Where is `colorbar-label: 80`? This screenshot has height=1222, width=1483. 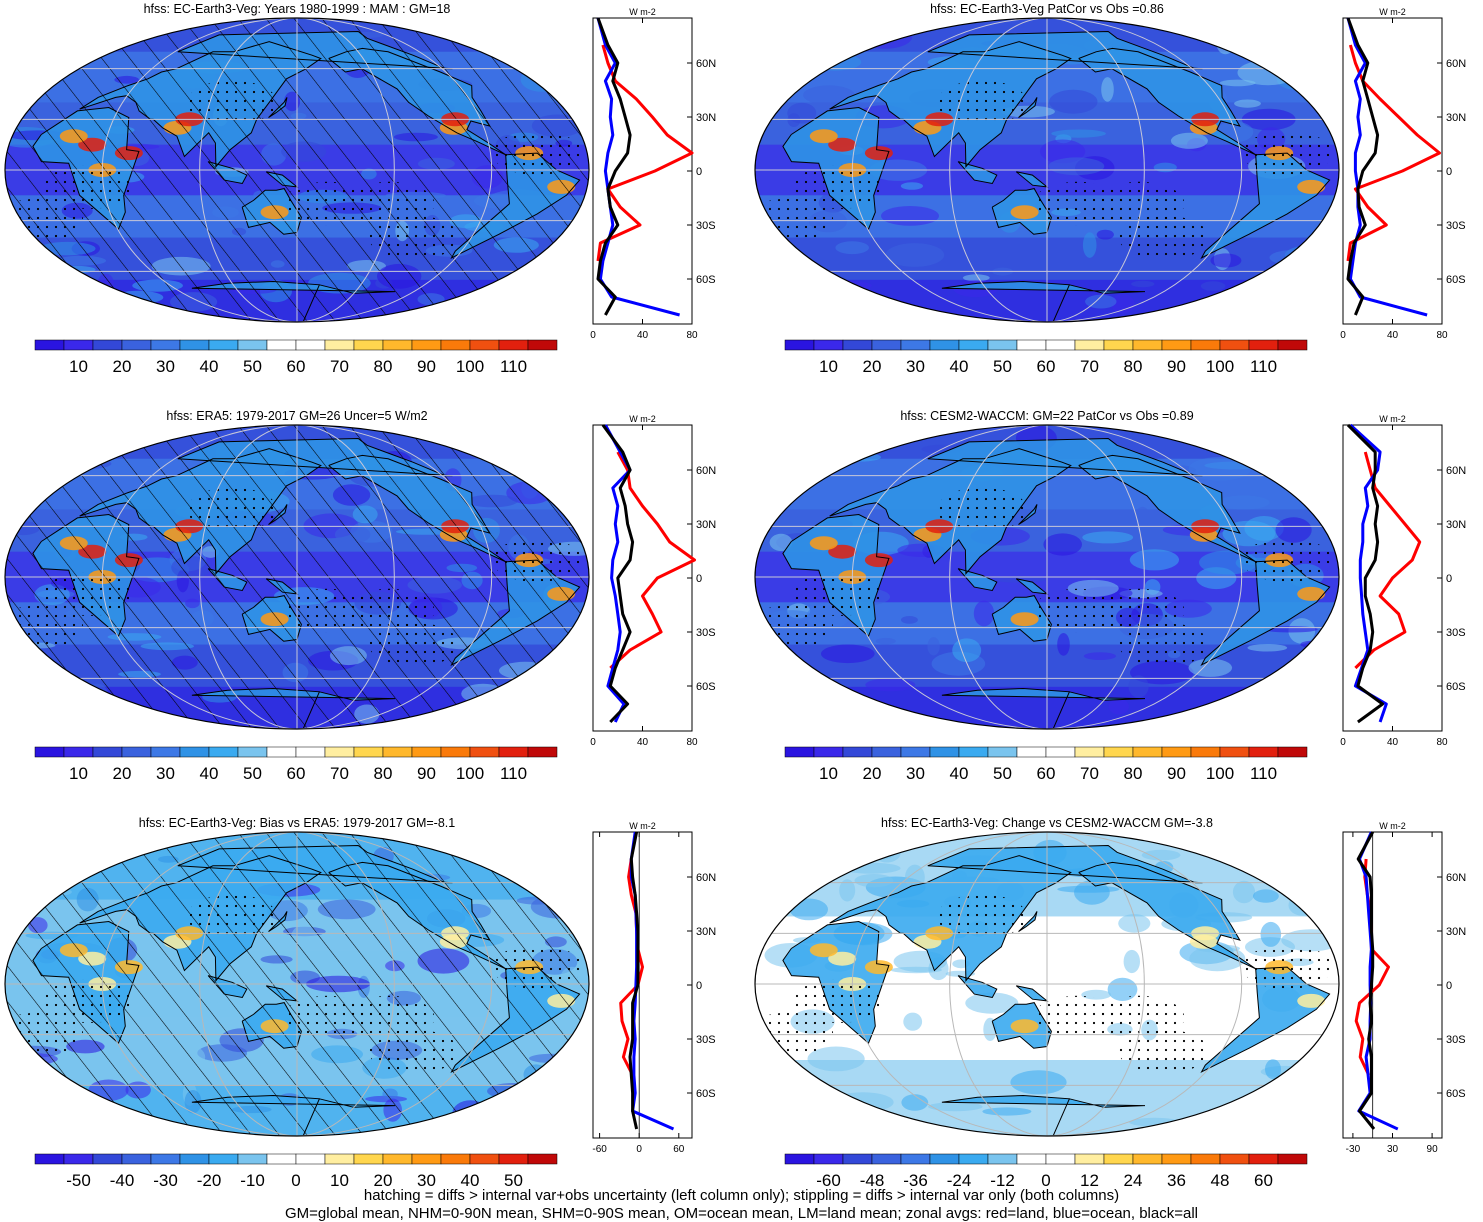 colorbar-label: 80 is located at coordinates (383, 773).